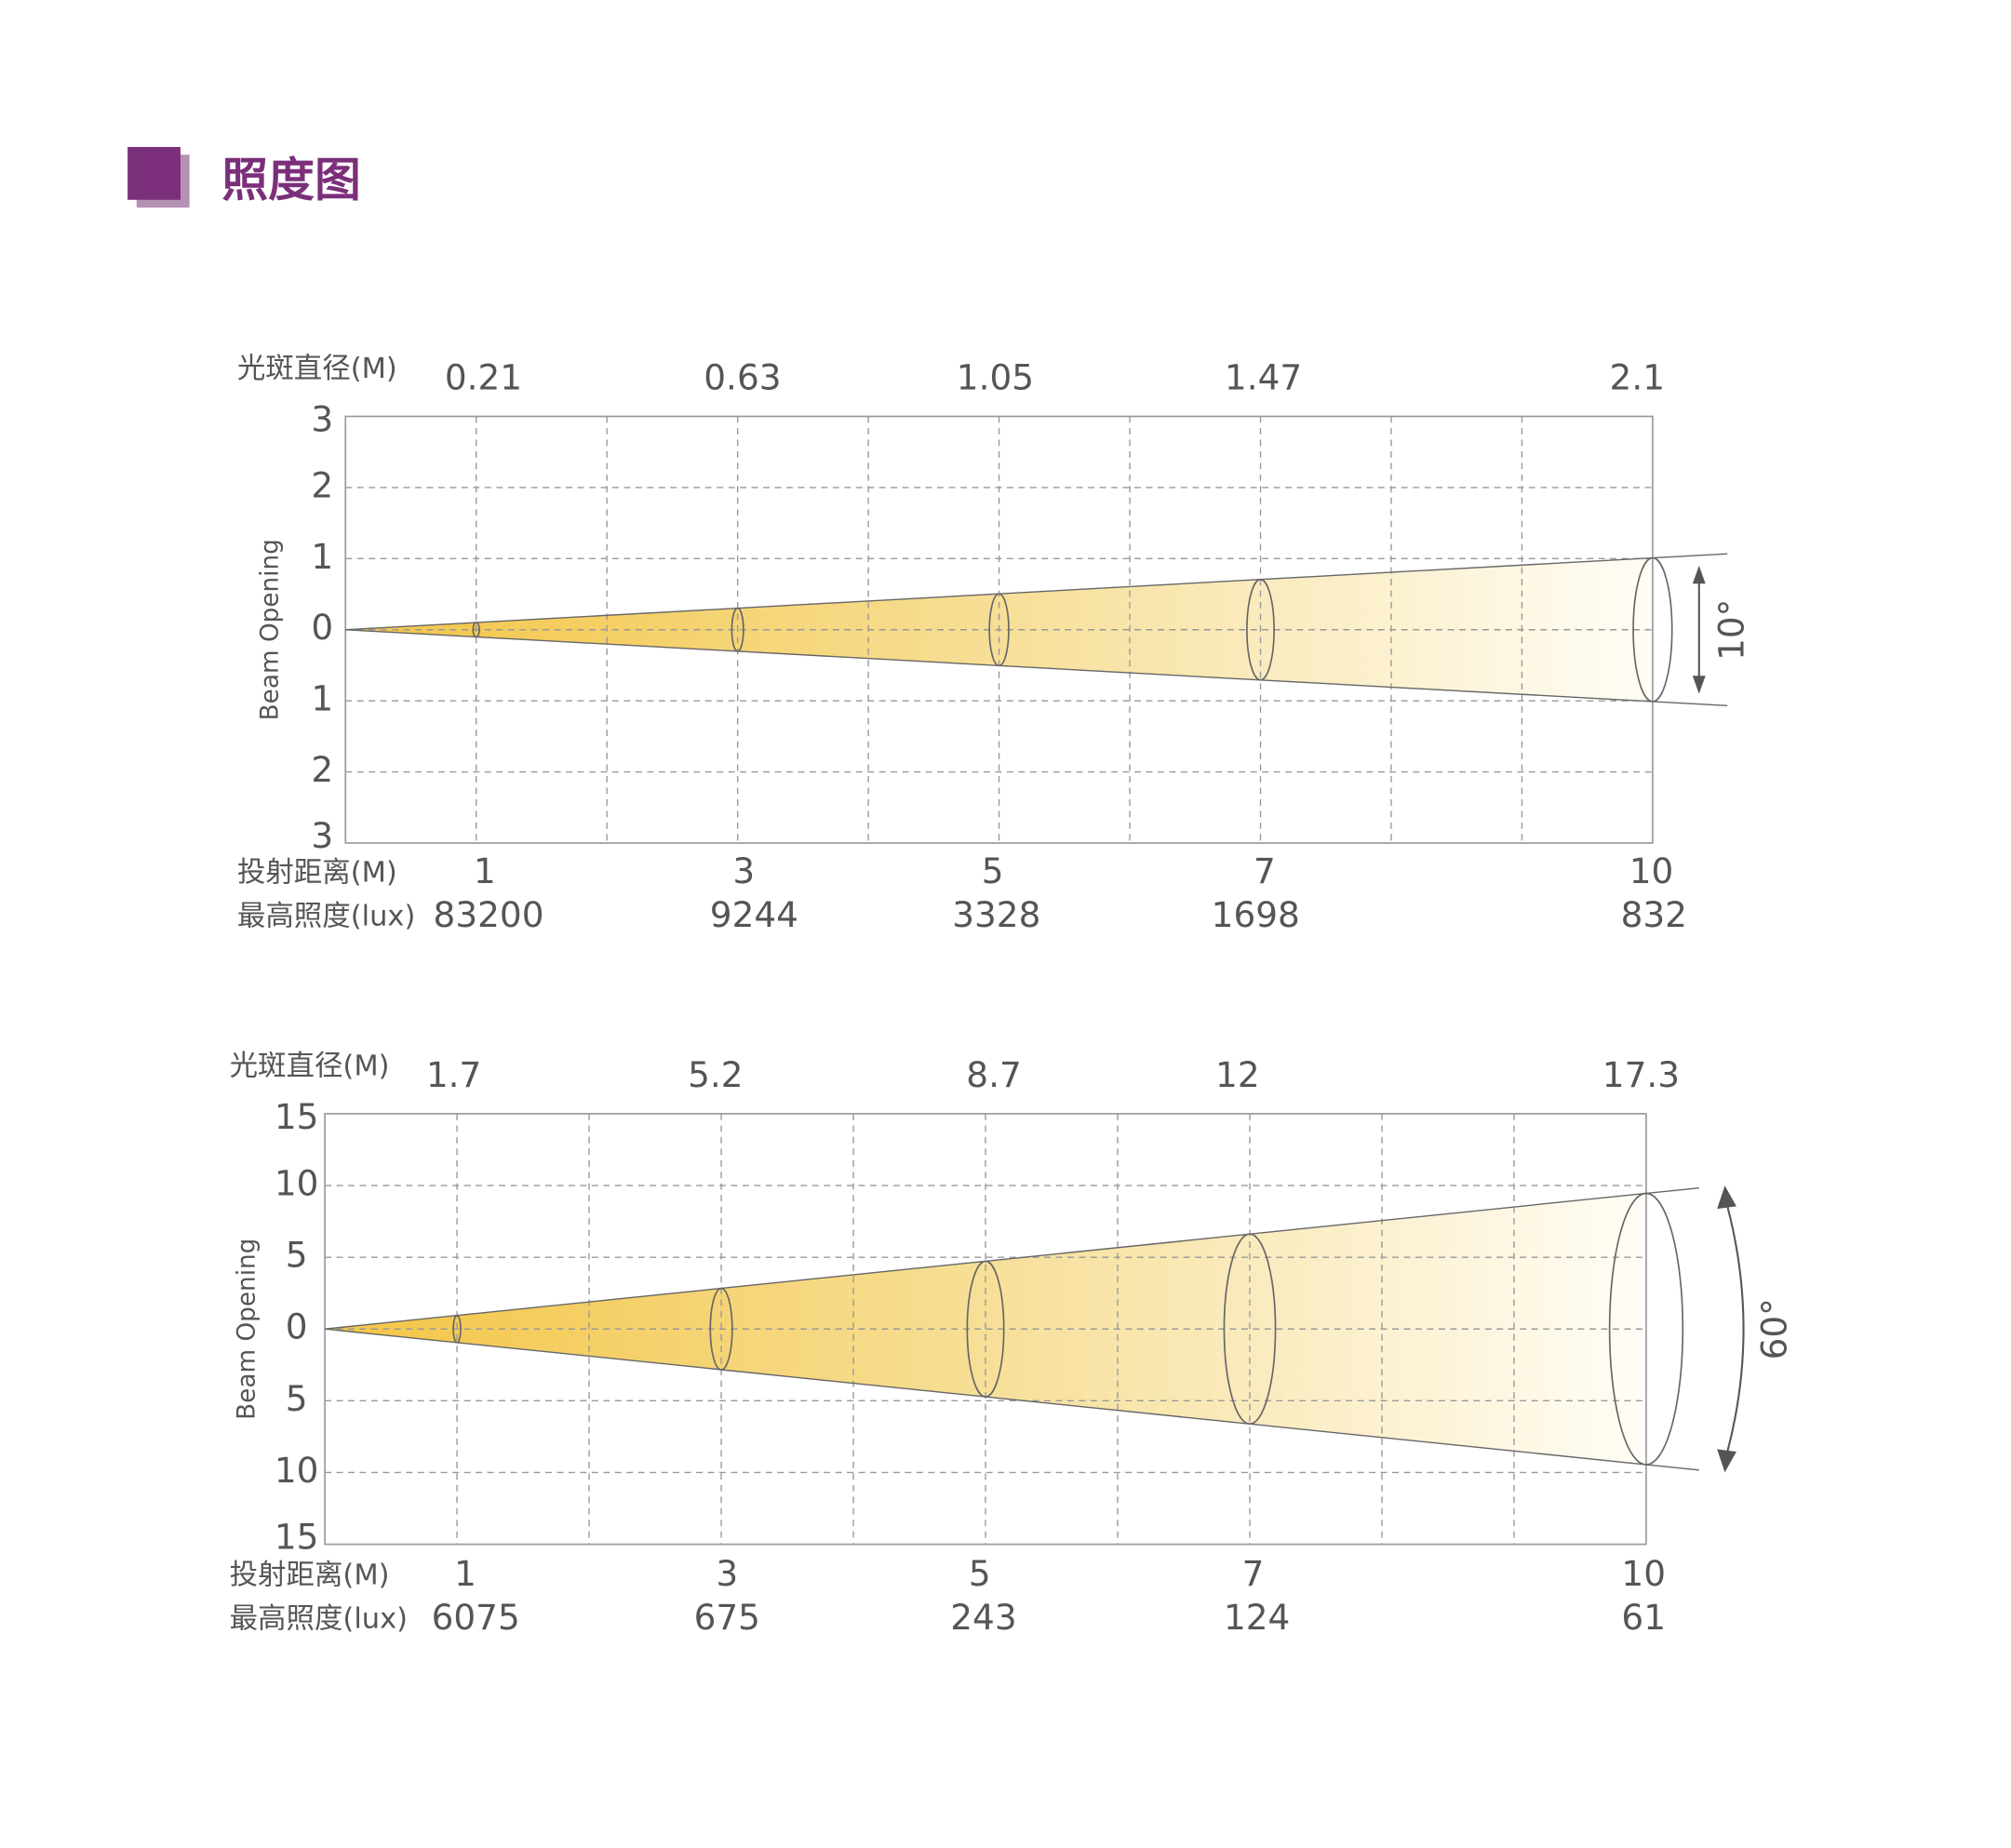 This screenshot has width=2011, height=1848. Describe the element at coordinates (483, 376) in the screenshot. I see `spot-diameter: 0.21` at that location.